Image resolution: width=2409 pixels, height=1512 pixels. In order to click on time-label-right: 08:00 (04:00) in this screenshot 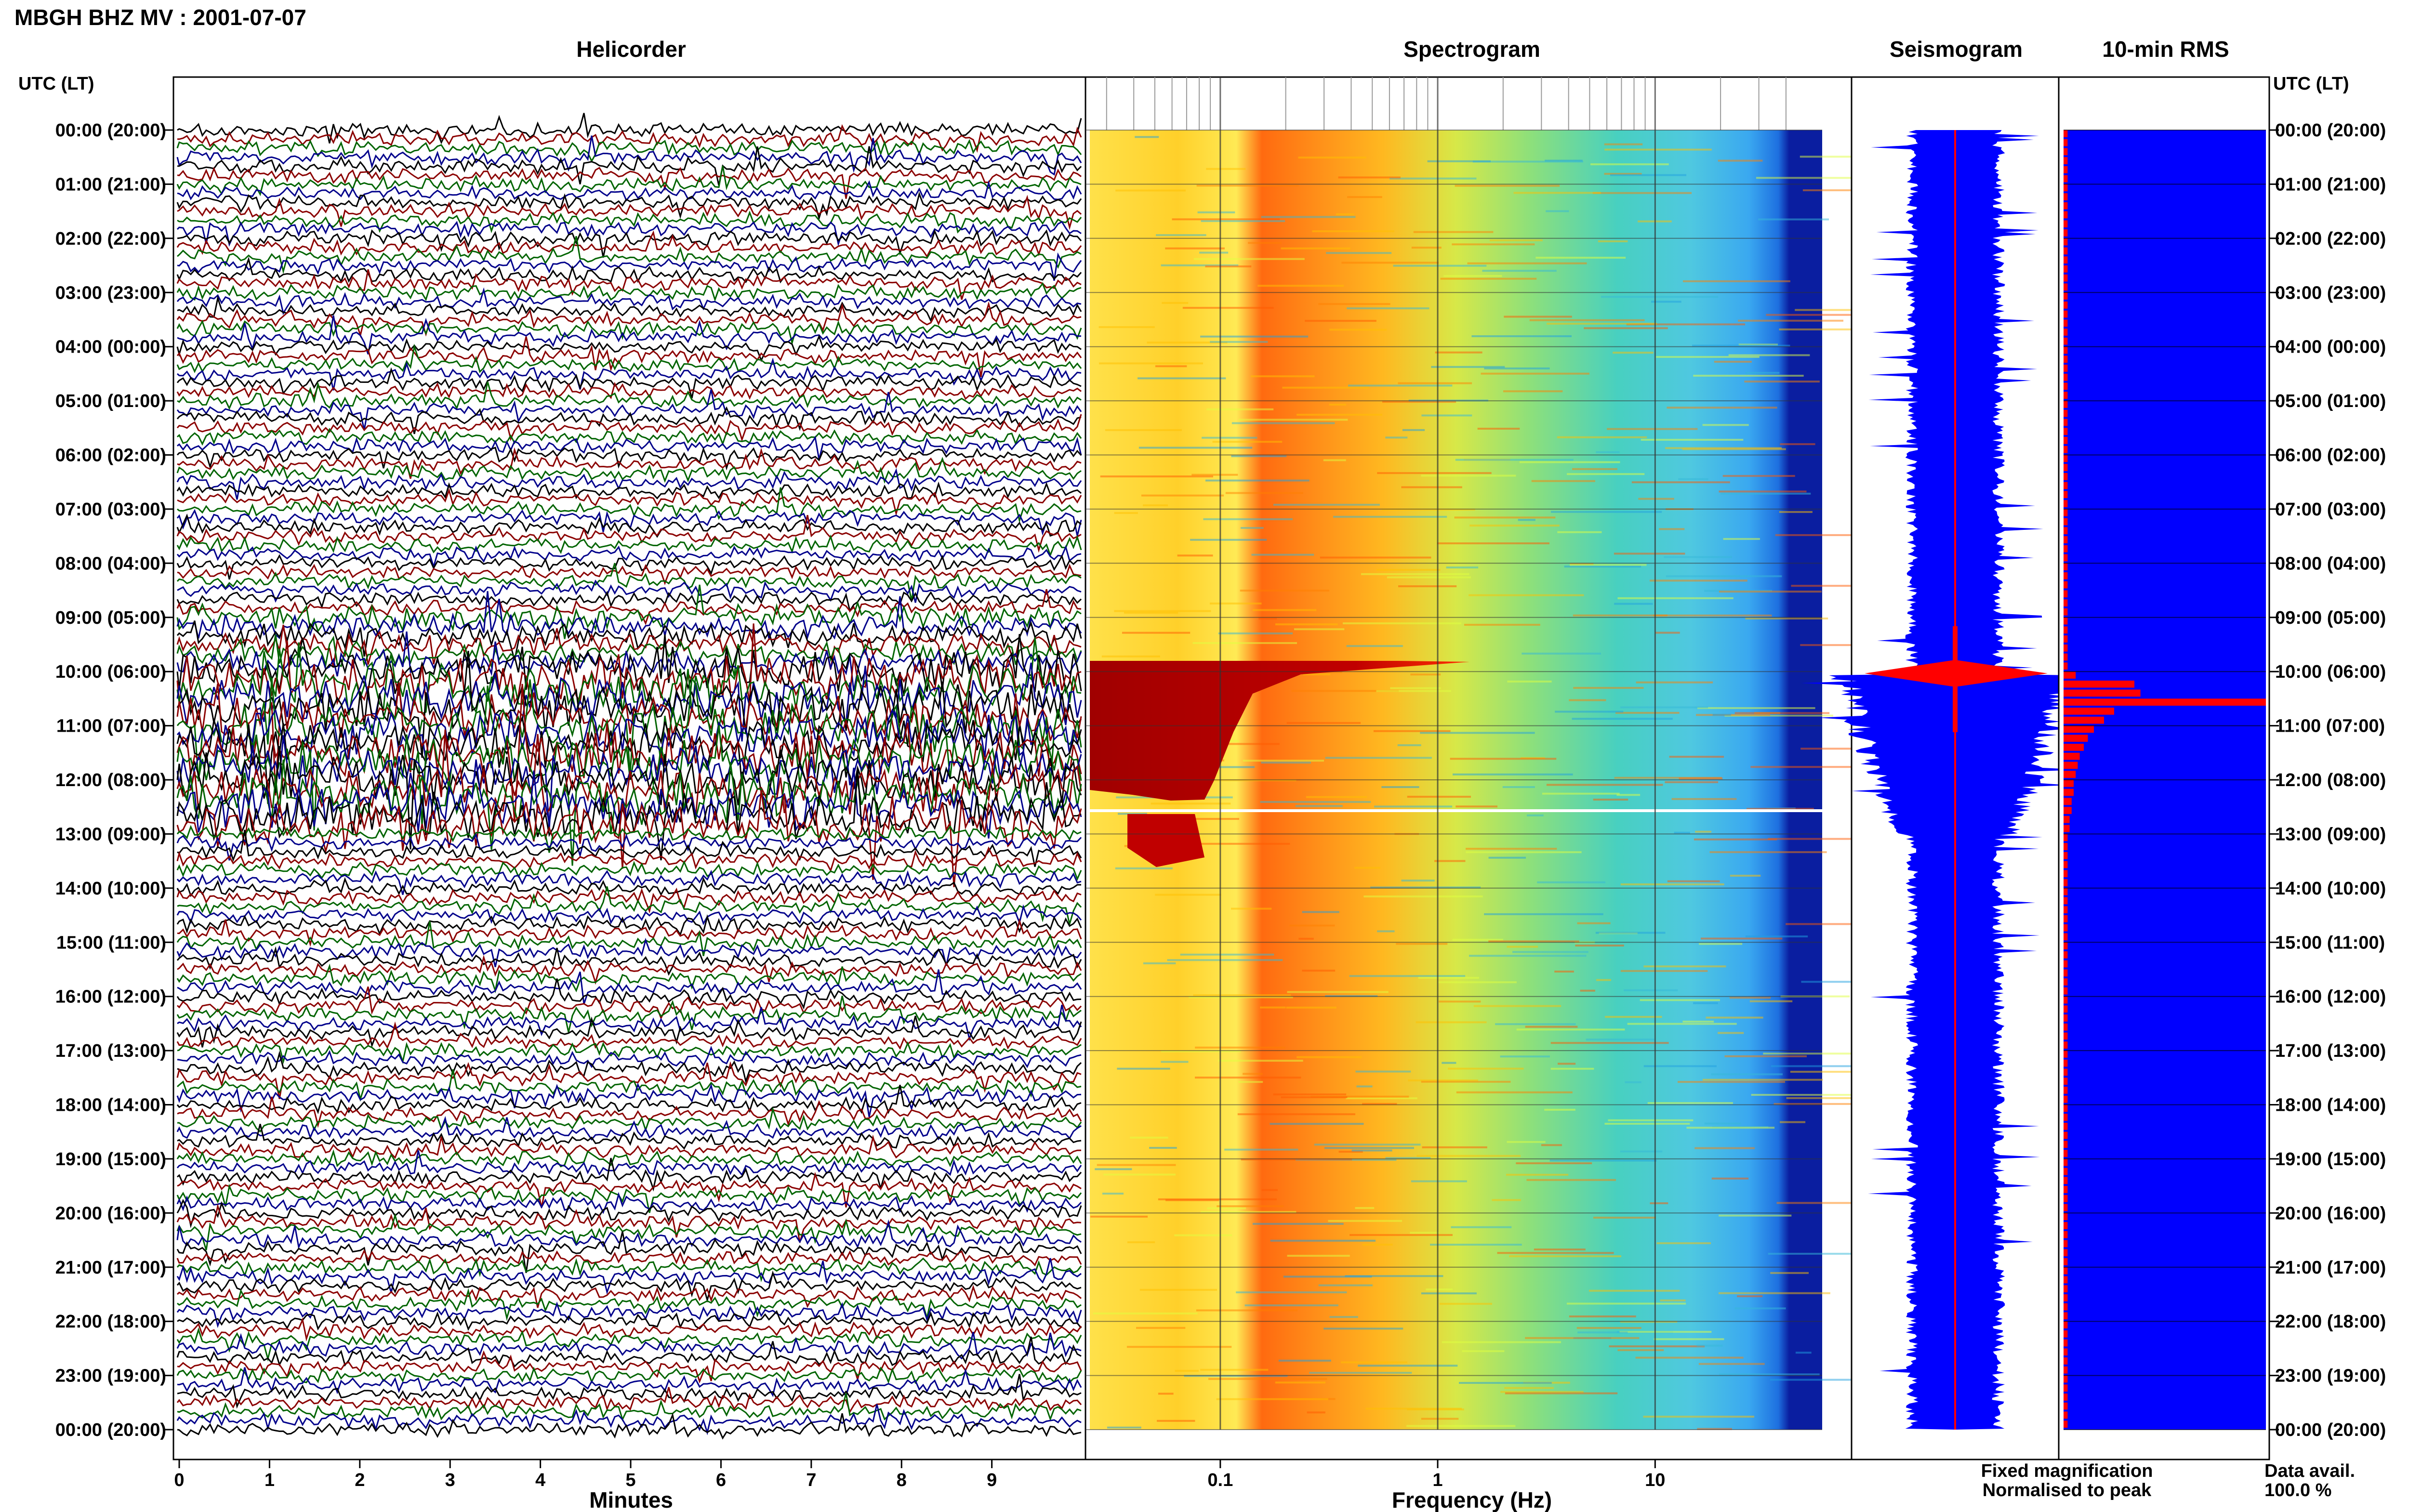, I will do `click(2330, 563)`.